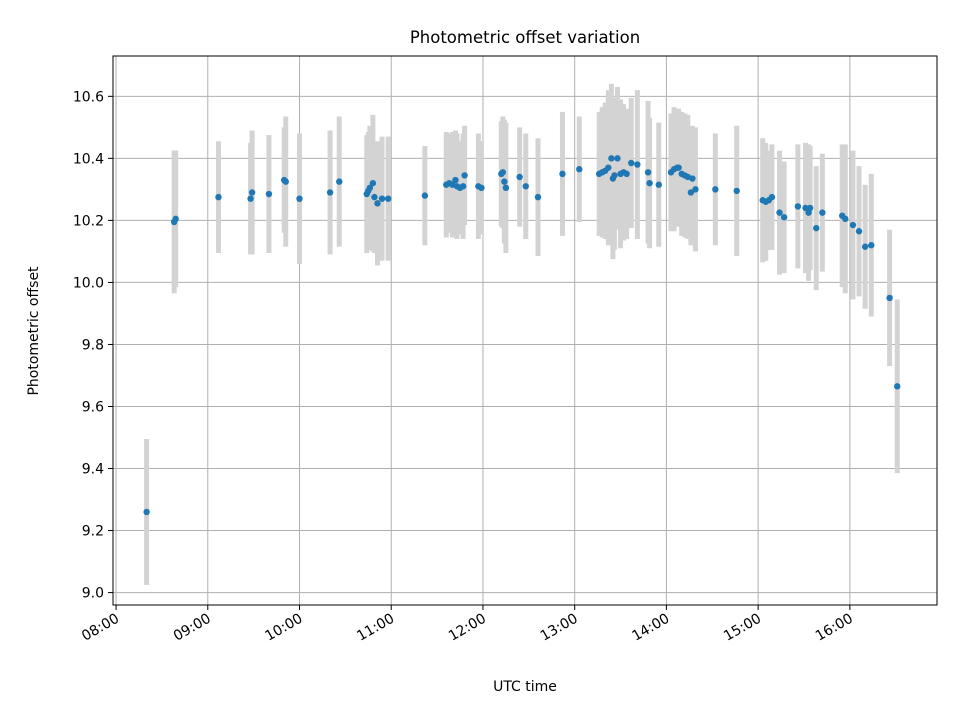 Image resolution: width=960 pixels, height=720 pixels. What do you see at coordinates (88, 283) in the screenshot?
I see `y-tick-label: 10.0` at bounding box center [88, 283].